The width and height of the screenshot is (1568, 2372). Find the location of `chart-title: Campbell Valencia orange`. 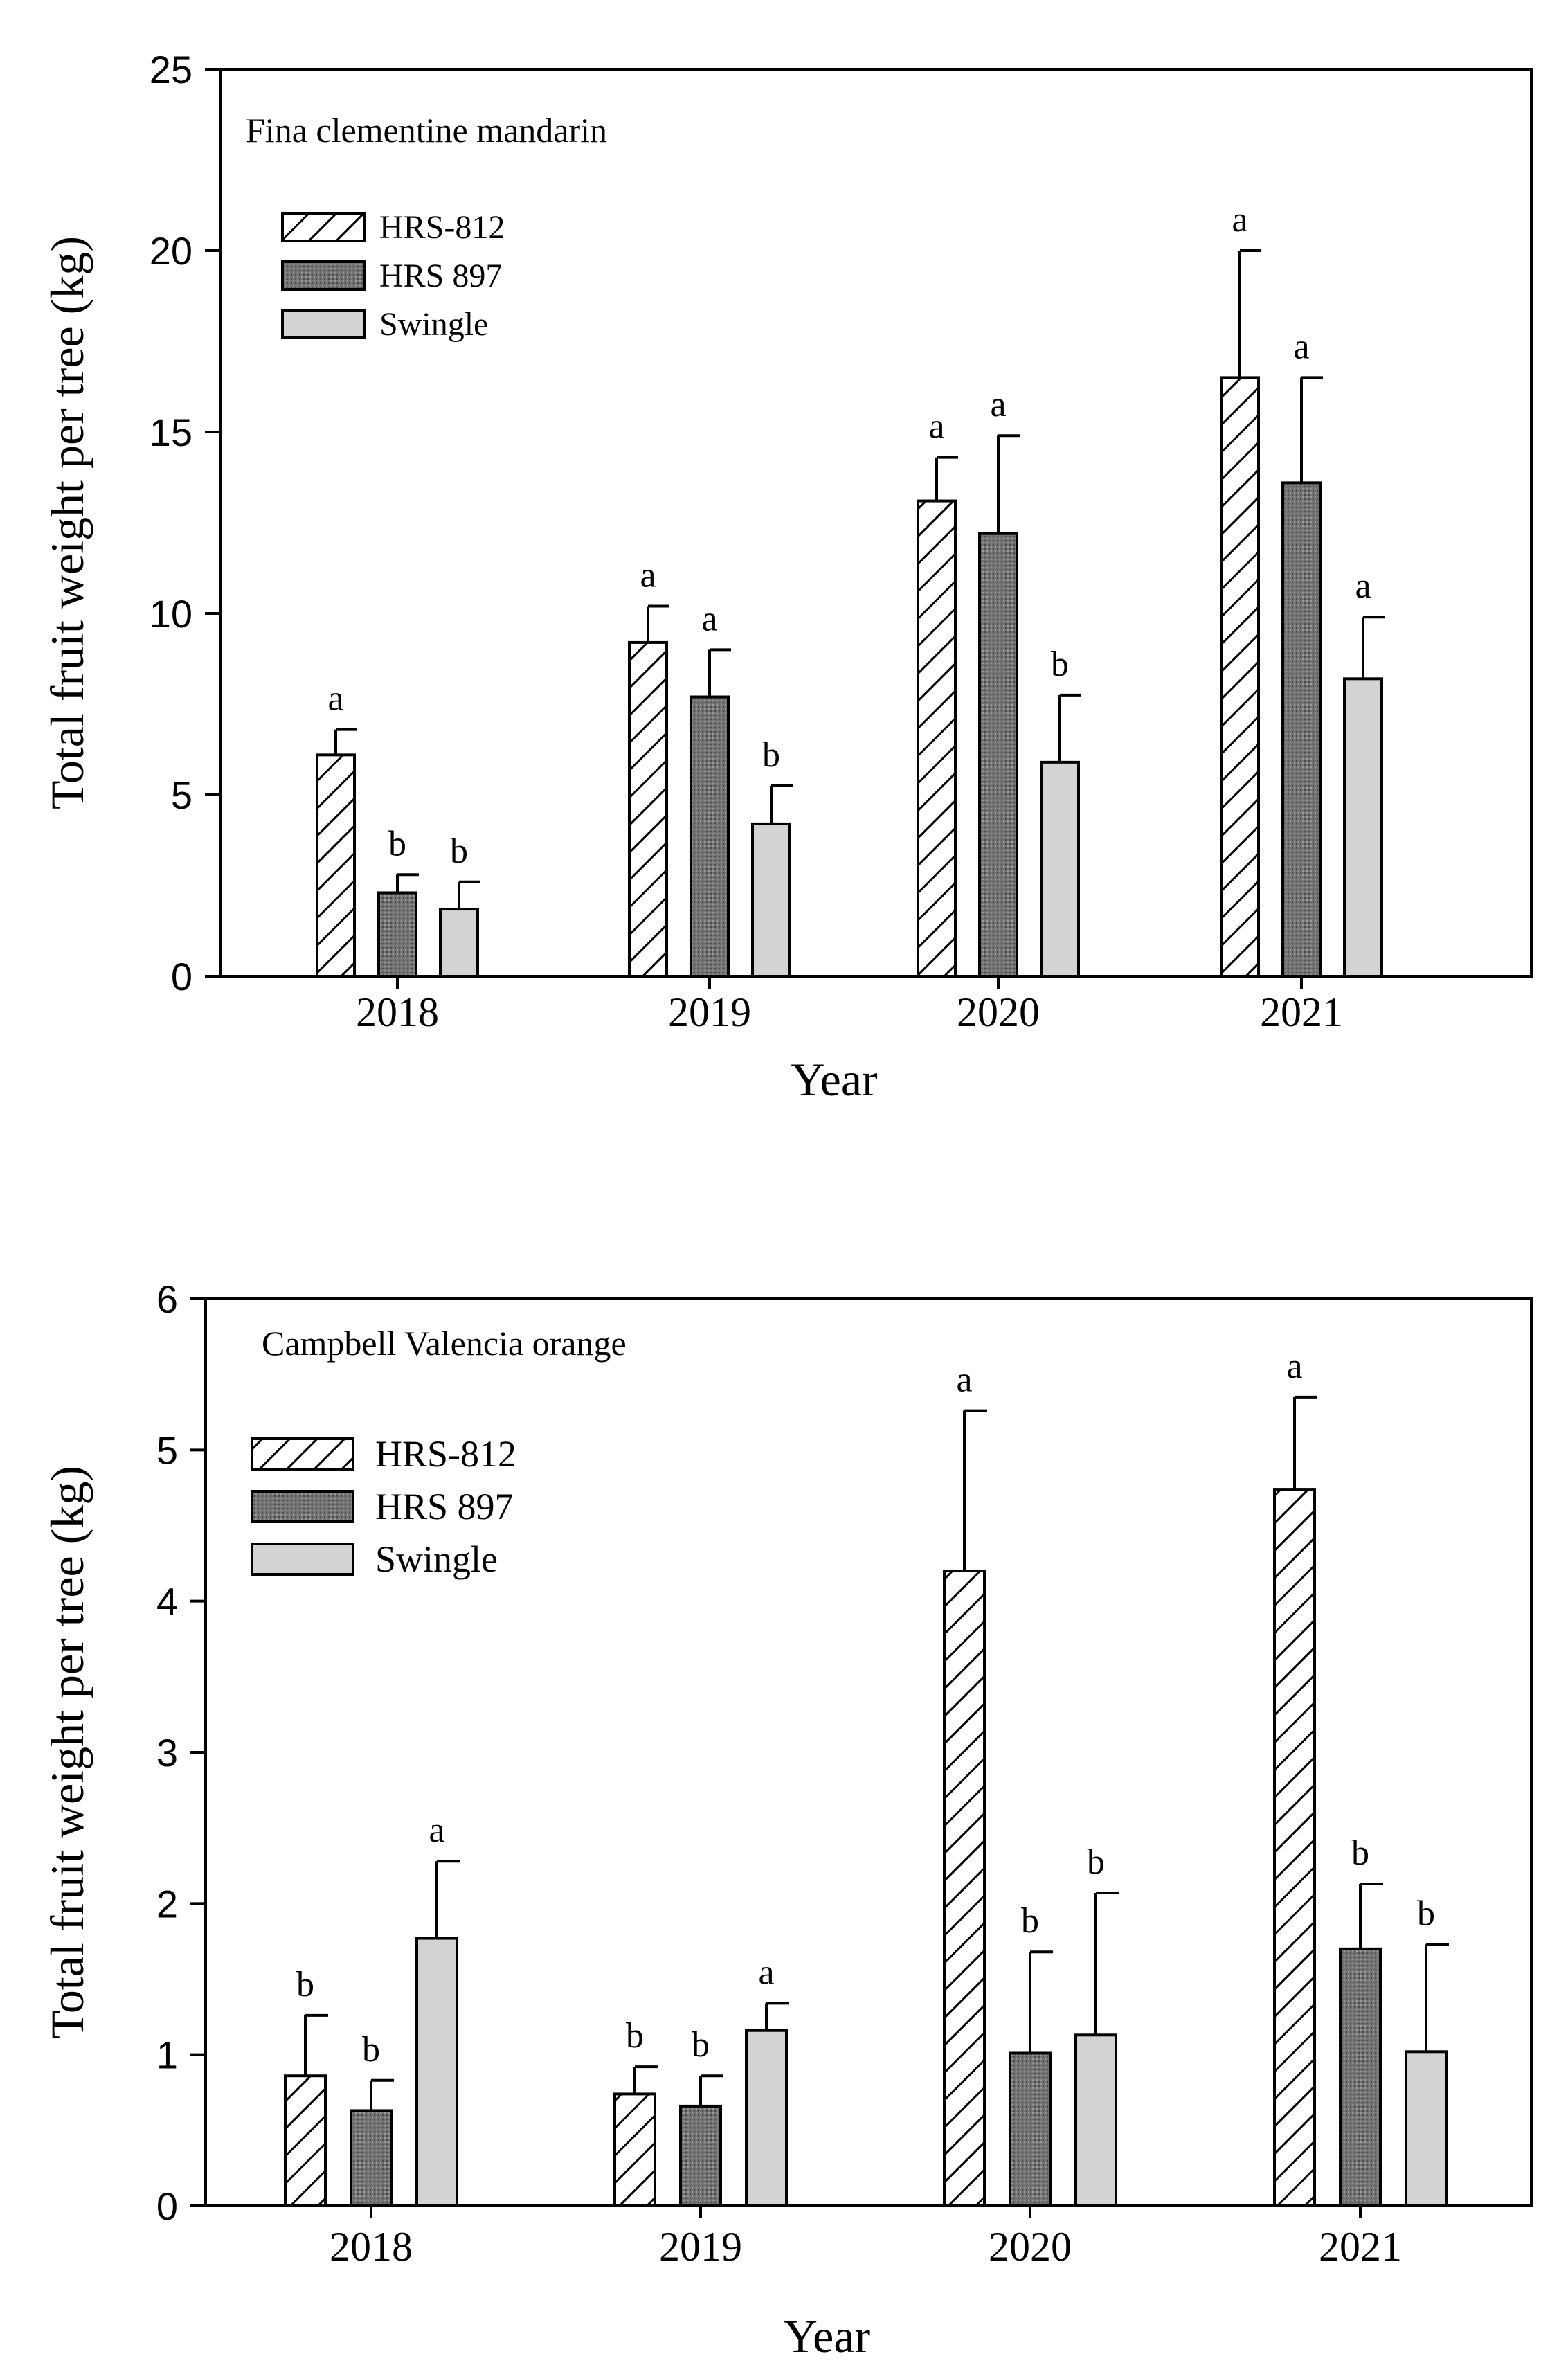

chart-title: Campbell Valencia orange is located at coordinates (444, 1343).